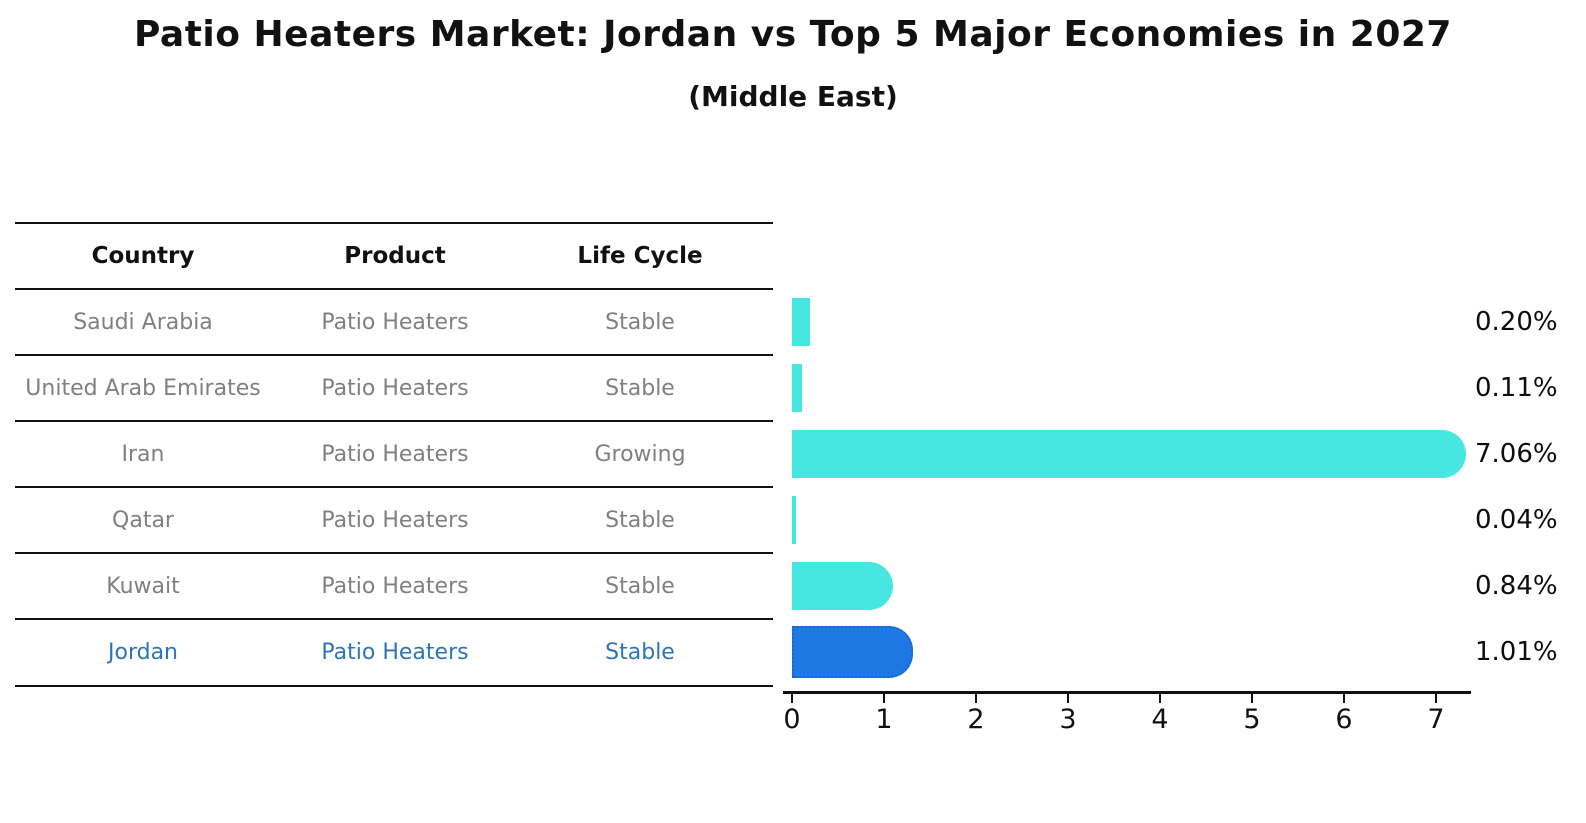 This screenshot has width=1586, height=823. What do you see at coordinates (1516, 586) in the screenshot?
I see `value-label: 0.84%` at bounding box center [1516, 586].